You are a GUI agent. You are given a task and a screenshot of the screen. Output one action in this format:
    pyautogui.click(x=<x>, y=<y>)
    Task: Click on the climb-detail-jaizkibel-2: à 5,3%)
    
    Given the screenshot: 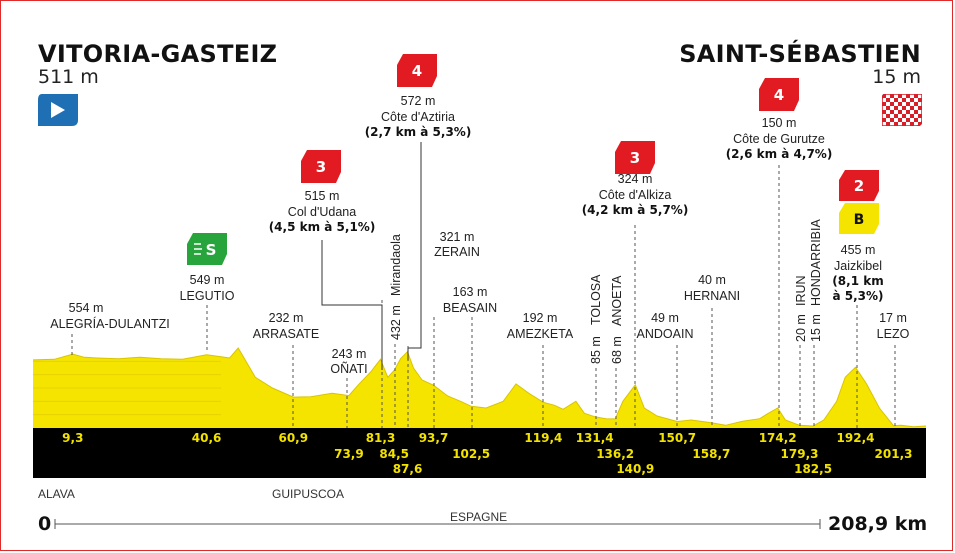 What is the action you would take?
    pyautogui.click(x=857, y=296)
    